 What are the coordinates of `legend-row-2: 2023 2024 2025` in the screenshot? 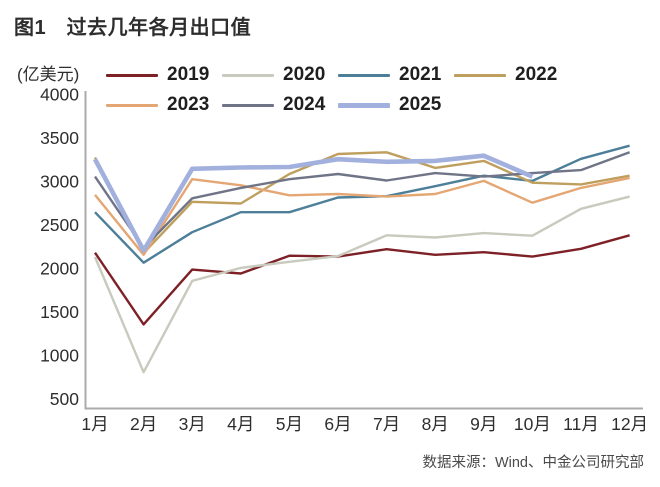 It's located at (376, 105).